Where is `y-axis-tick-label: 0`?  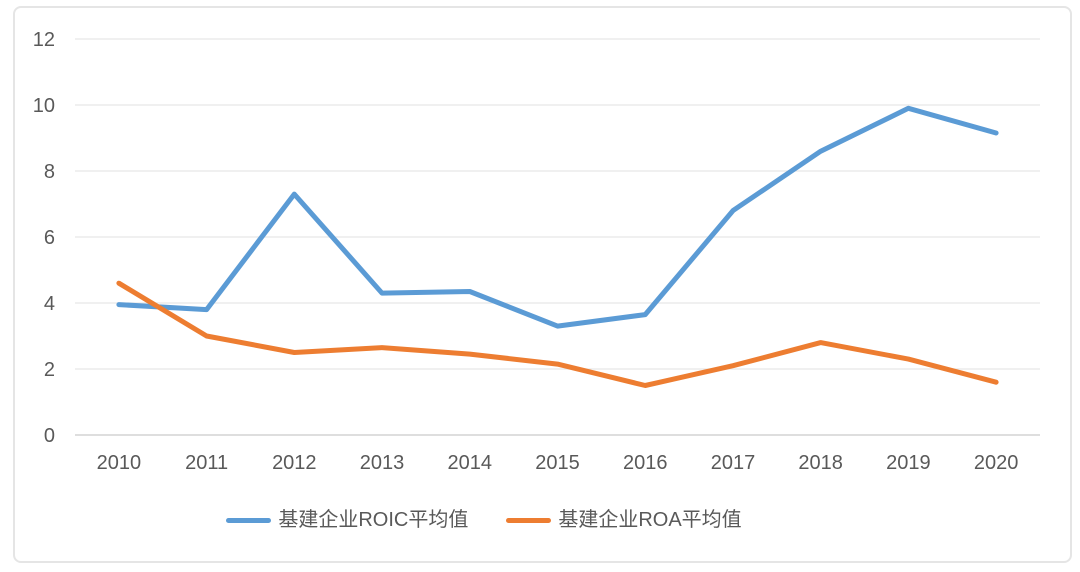 y-axis-tick-label: 0 is located at coordinates (49, 436).